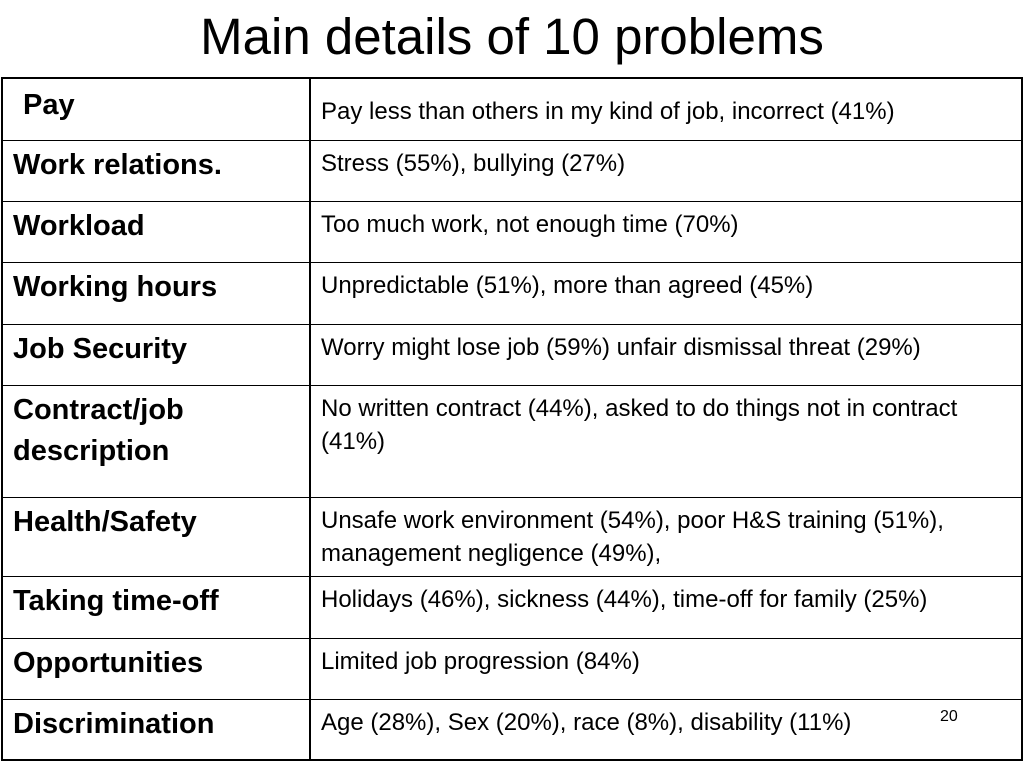 The width and height of the screenshot is (1024, 768). Describe the element at coordinates (156, 293) in the screenshot. I see `category-cell: Working hours` at that location.